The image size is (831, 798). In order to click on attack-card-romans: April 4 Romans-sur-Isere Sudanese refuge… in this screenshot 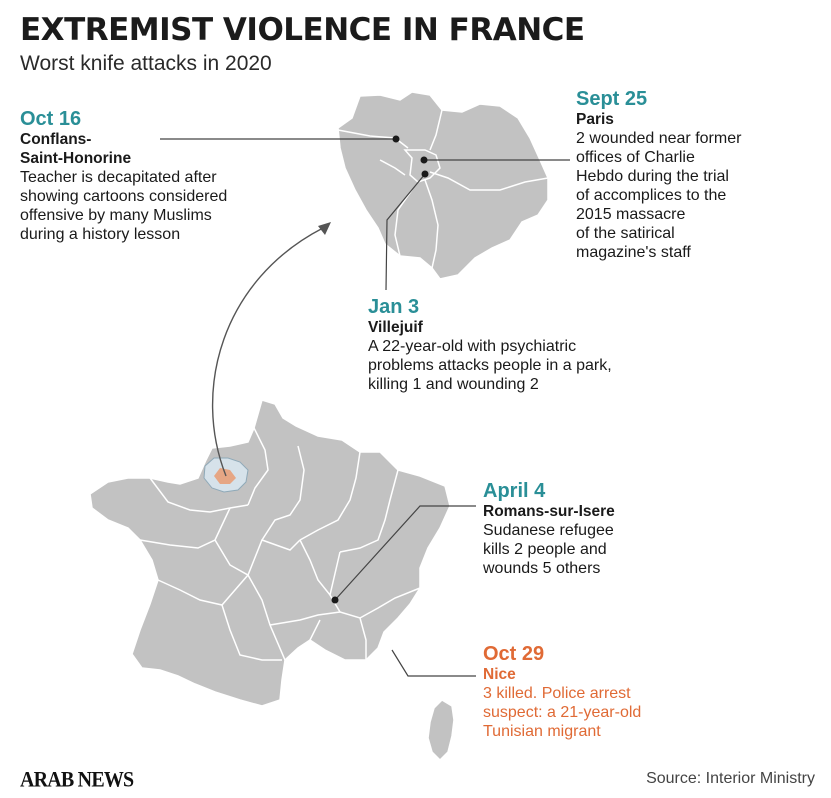, I will do `click(549, 529)`.